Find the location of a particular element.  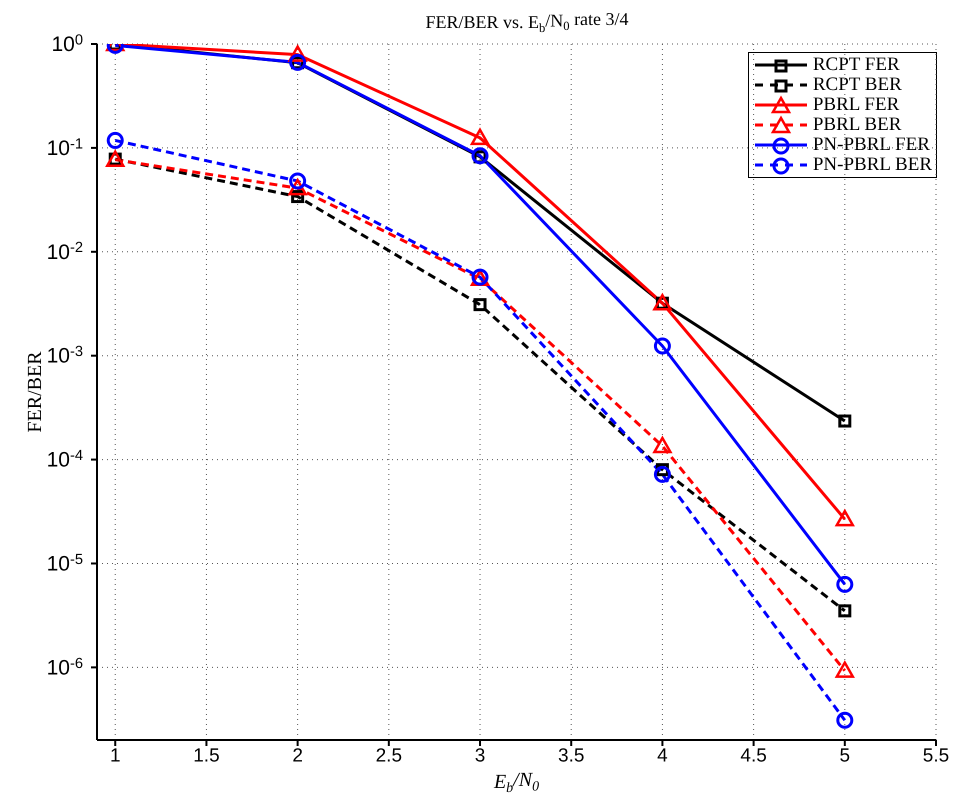

x-tick-label: 5.5 is located at coordinates (936, 755).